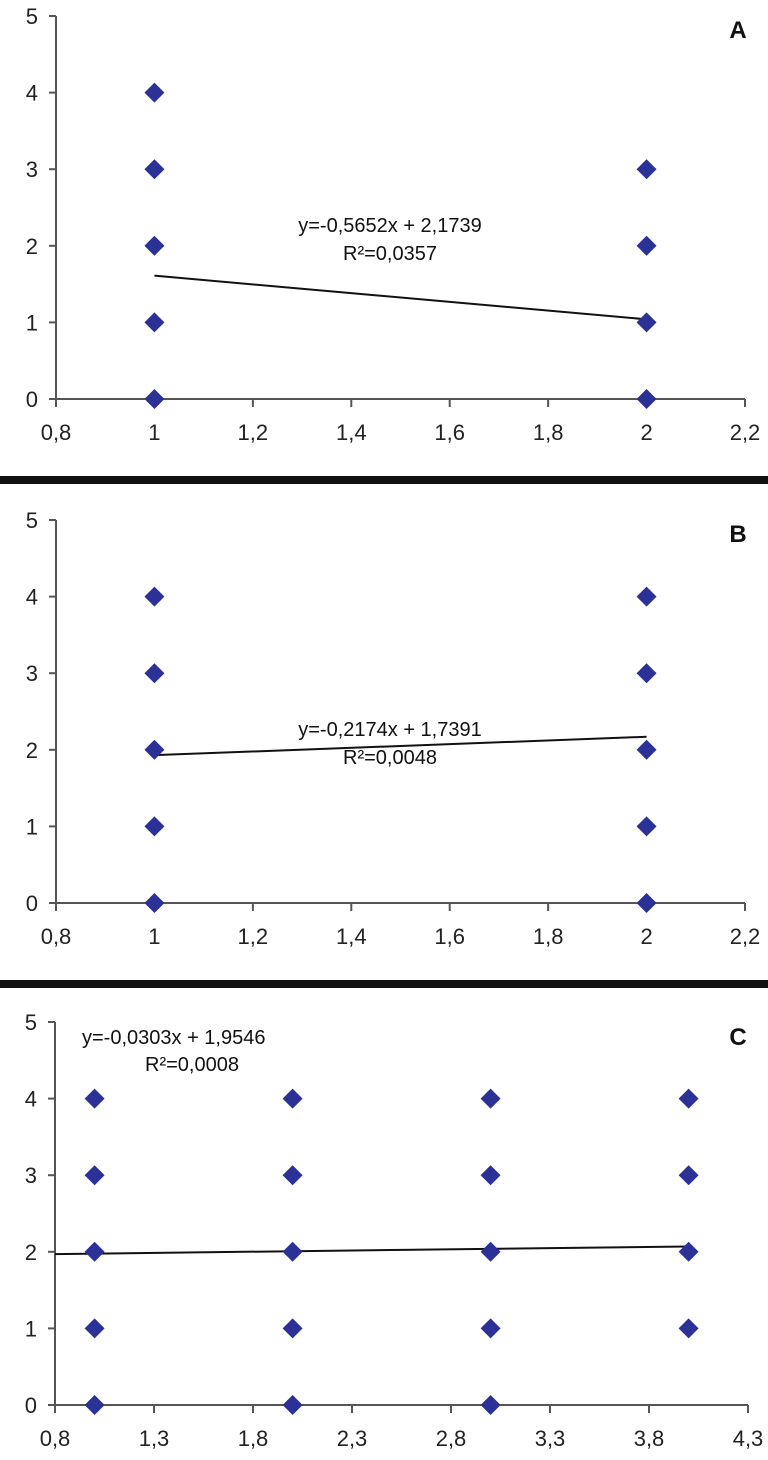 This screenshot has height=1460, width=768. Describe the element at coordinates (31, 1099) in the screenshot. I see `chart-c-y-tick-label: 4` at that location.